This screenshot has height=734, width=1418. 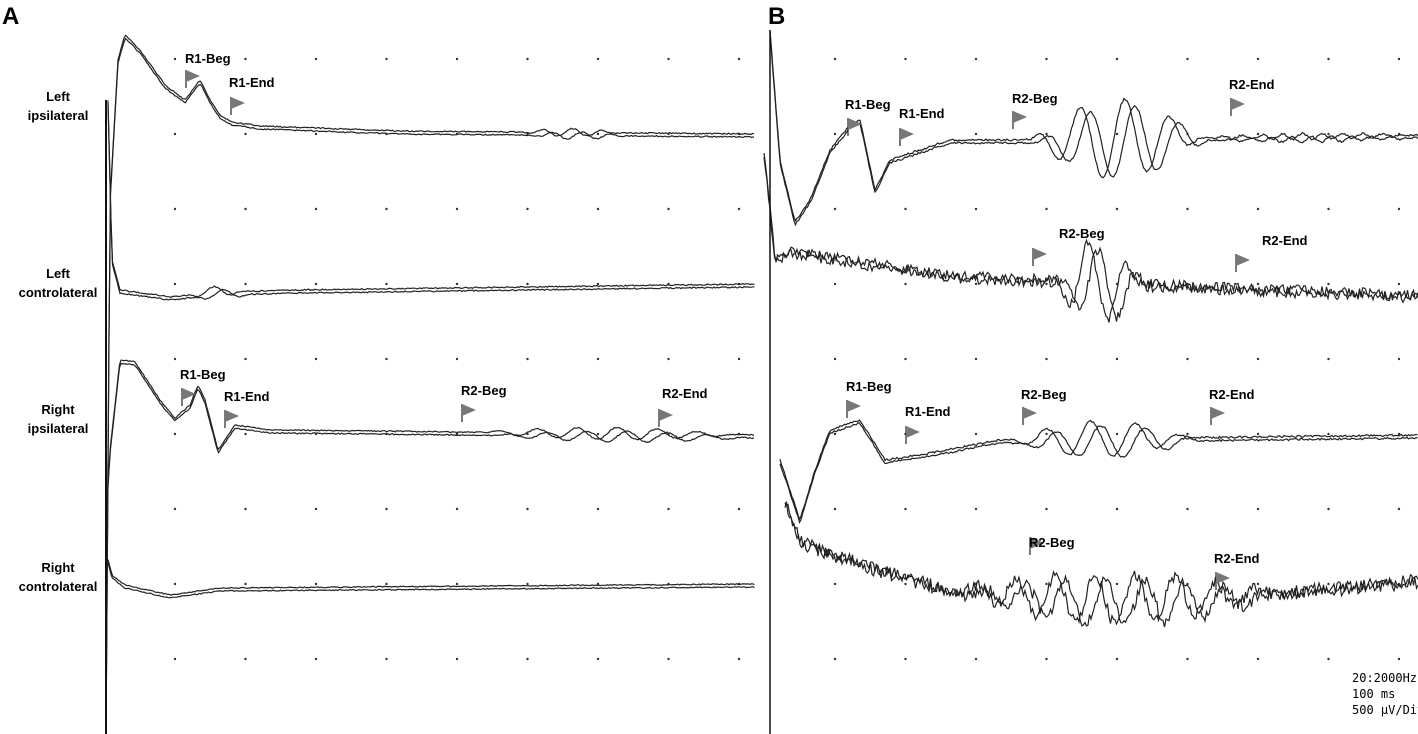 What do you see at coordinates (1285, 240) in the screenshot?
I see `marker-label: R2-End` at bounding box center [1285, 240].